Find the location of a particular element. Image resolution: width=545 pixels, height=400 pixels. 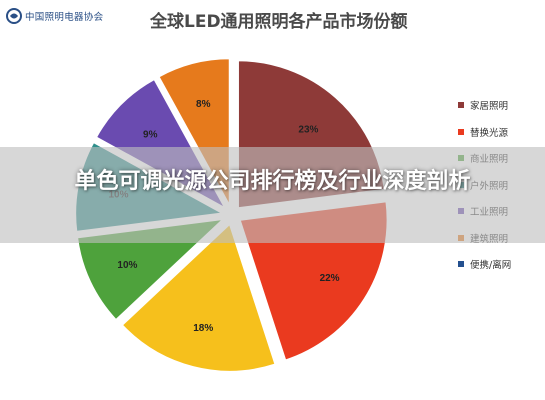

pie-value-label: 9% is located at coordinates (150, 134).